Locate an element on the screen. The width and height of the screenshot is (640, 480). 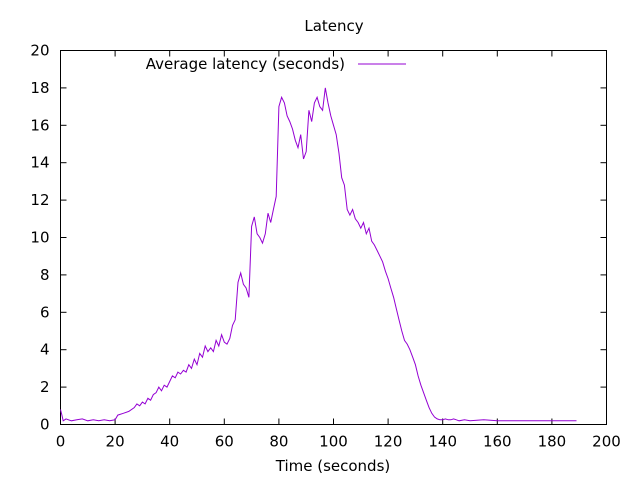
legend: Average latency (seconds) is located at coordinates (276, 64).